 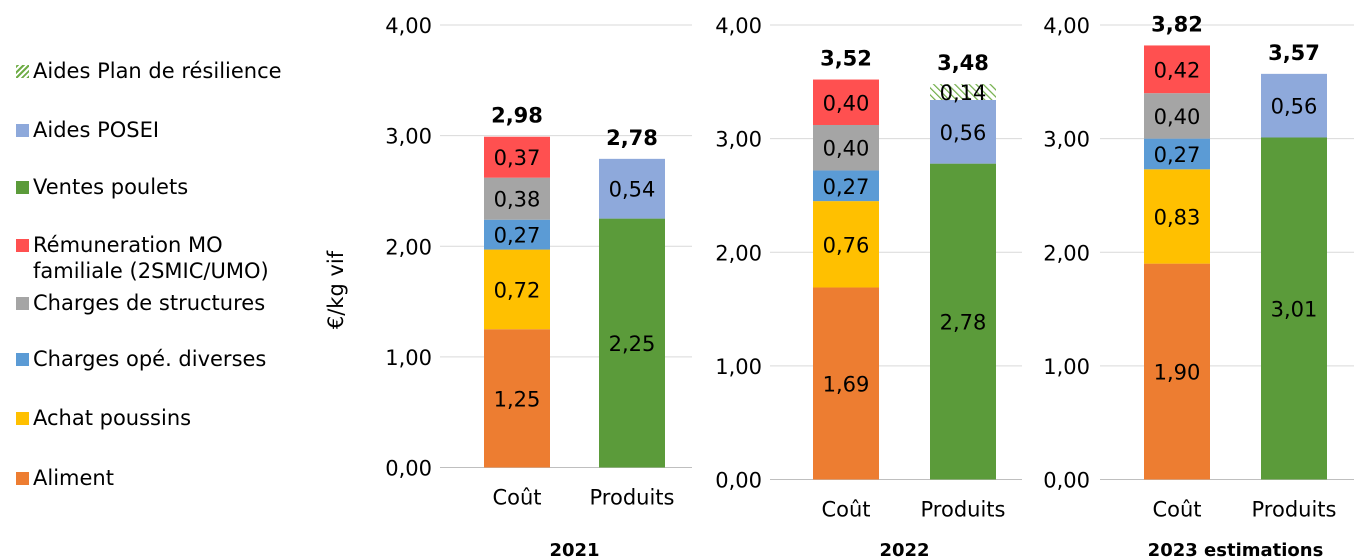 I want to click on data-label: 2,25, so click(x=632, y=344).